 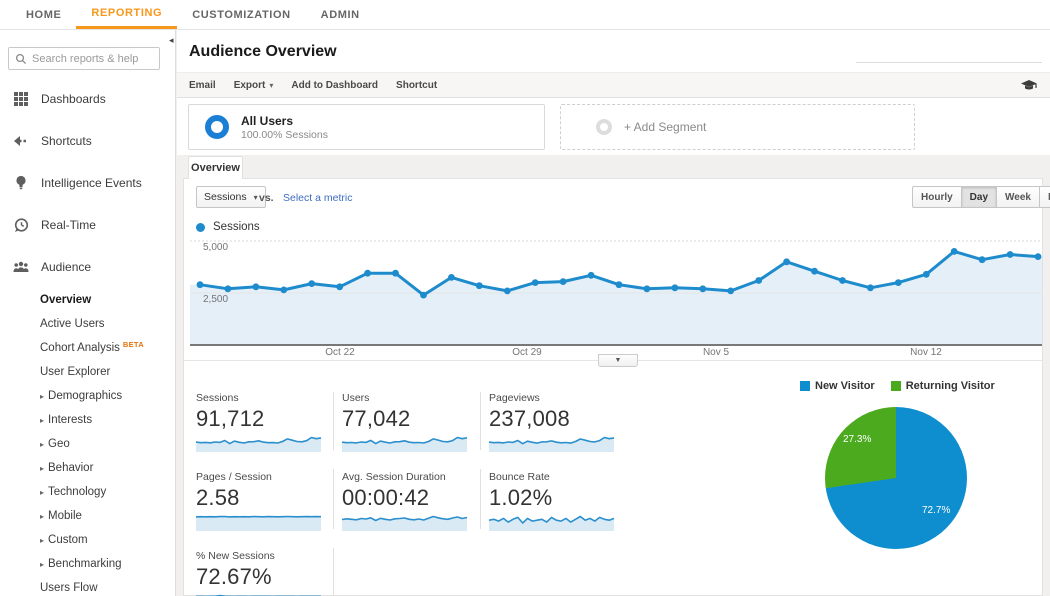 I want to click on education-cap-icon, so click(x=1029, y=88).